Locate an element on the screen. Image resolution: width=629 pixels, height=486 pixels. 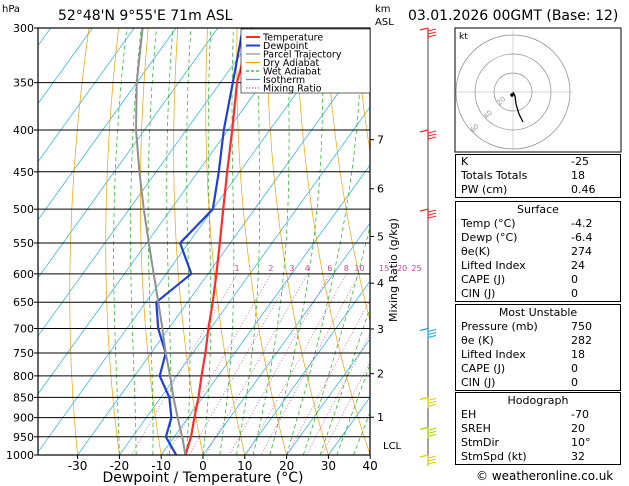
legend-label: Parcel Trajectory is located at coordinates (302, 55).